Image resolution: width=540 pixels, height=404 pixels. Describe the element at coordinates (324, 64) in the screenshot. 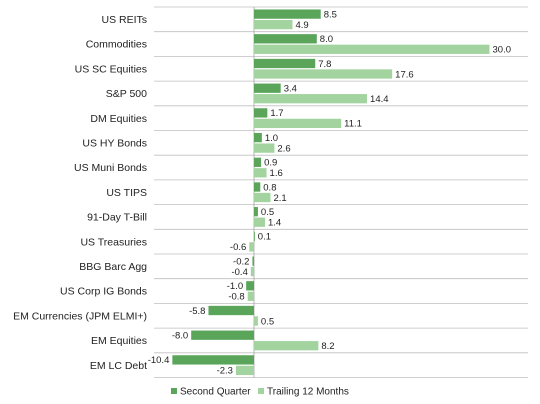

I see `data-label-second-quarter: 7.8` at that location.